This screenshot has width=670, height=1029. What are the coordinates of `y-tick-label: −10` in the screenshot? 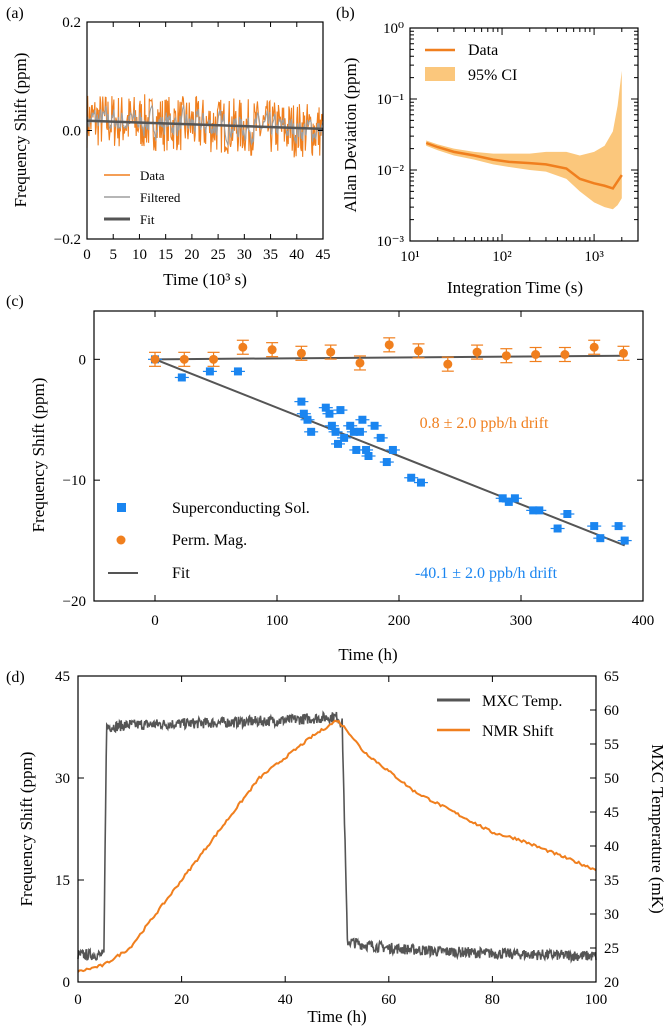 It's located at (74, 481).